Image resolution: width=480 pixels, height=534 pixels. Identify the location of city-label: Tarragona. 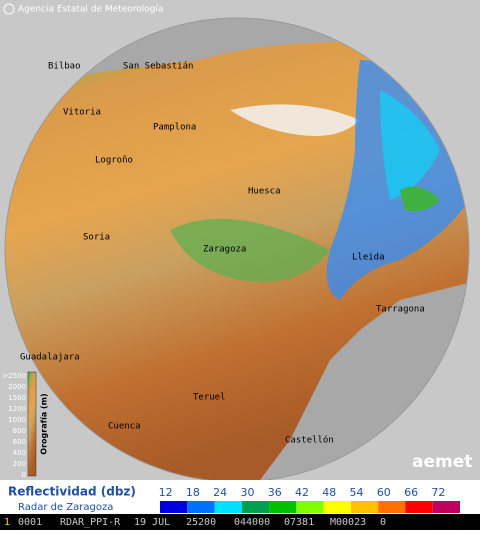
(400, 310).